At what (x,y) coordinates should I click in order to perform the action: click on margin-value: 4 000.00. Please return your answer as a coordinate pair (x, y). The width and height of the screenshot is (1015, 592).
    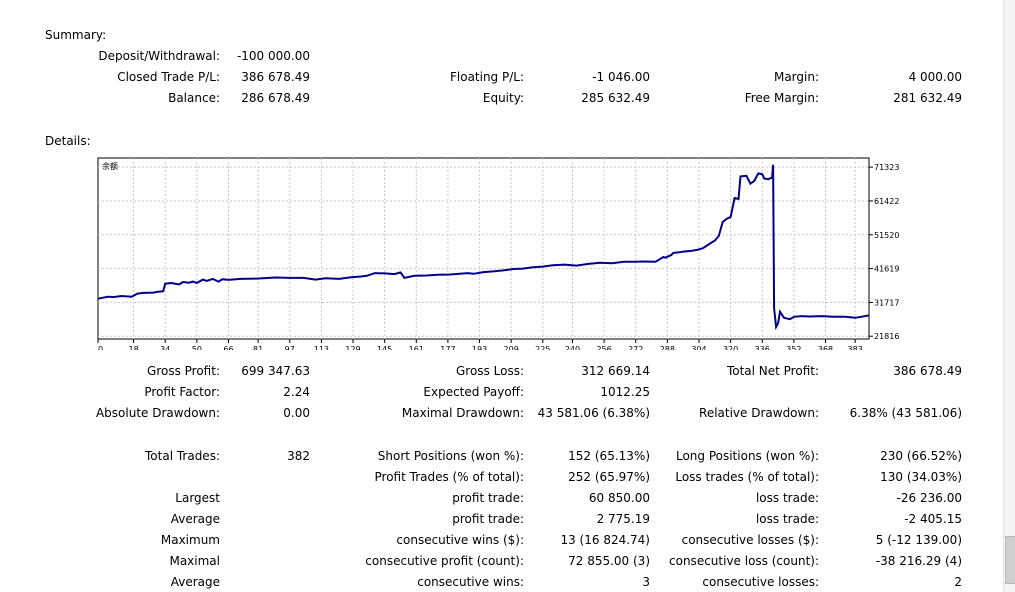
    Looking at the image, I should click on (935, 77).